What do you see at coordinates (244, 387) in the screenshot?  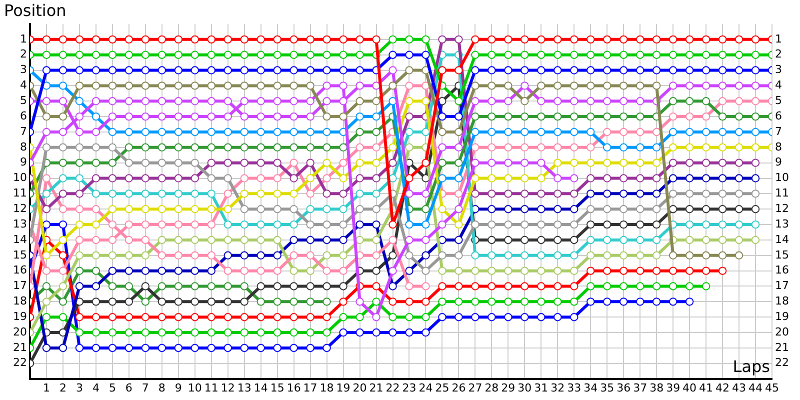 I see `x-tick-label: 13` at bounding box center [244, 387].